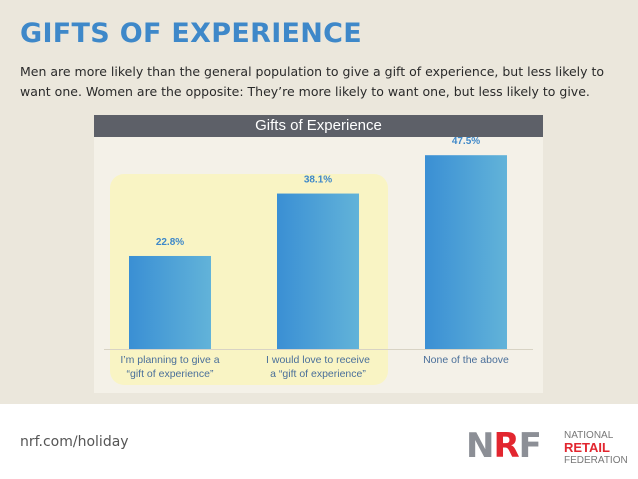  Describe the element at coordinates (318, 180) in the screenshot. I see `data-label-2: 38.1%` at that location.